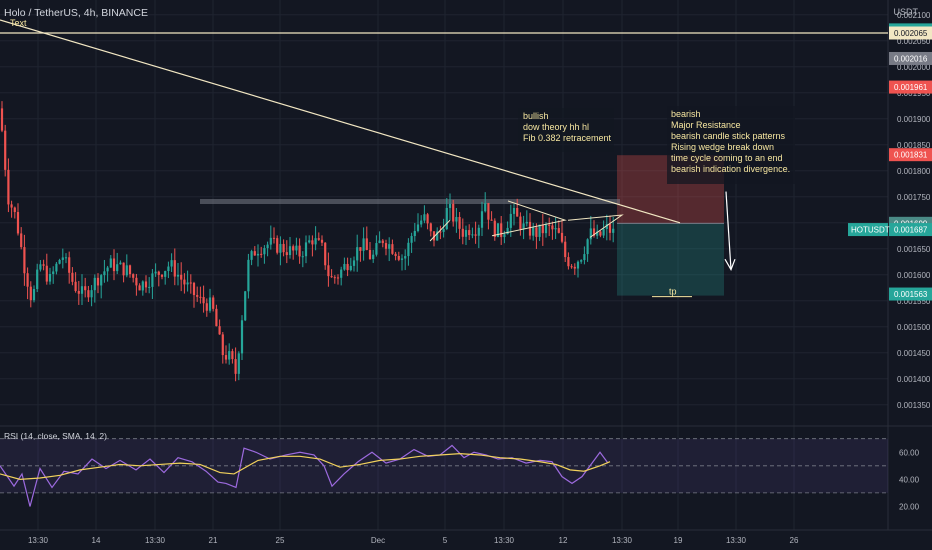  What do you see at coordinates (678, 540) in the screenshot?
I see `time-tick-label: 19` at bounding box center [678, 540].